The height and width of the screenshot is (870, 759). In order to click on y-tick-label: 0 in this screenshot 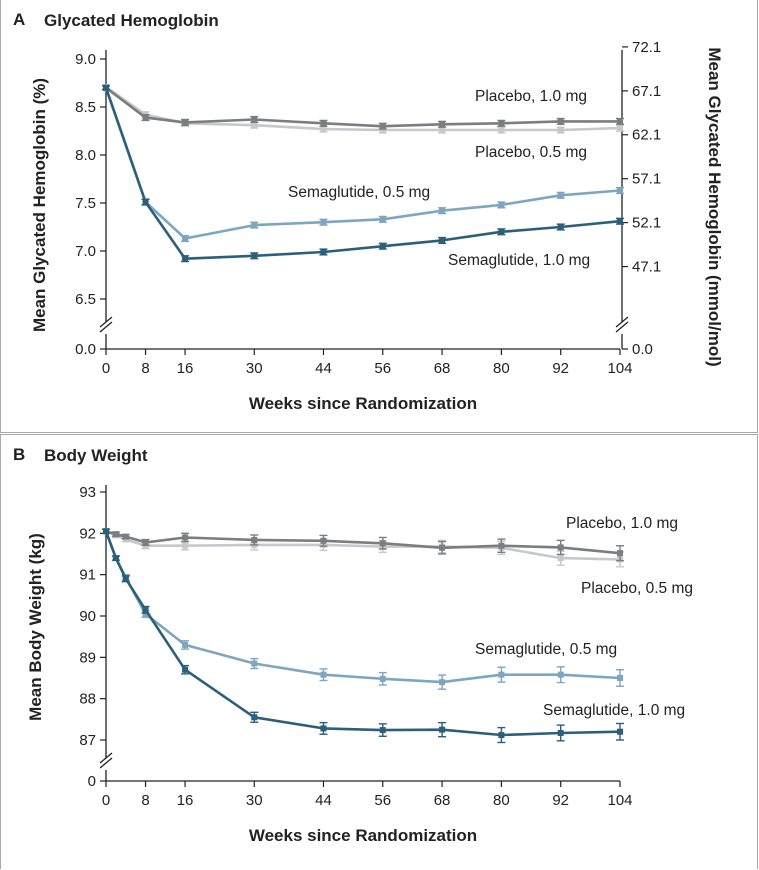, I will do `click(92, 781)`.